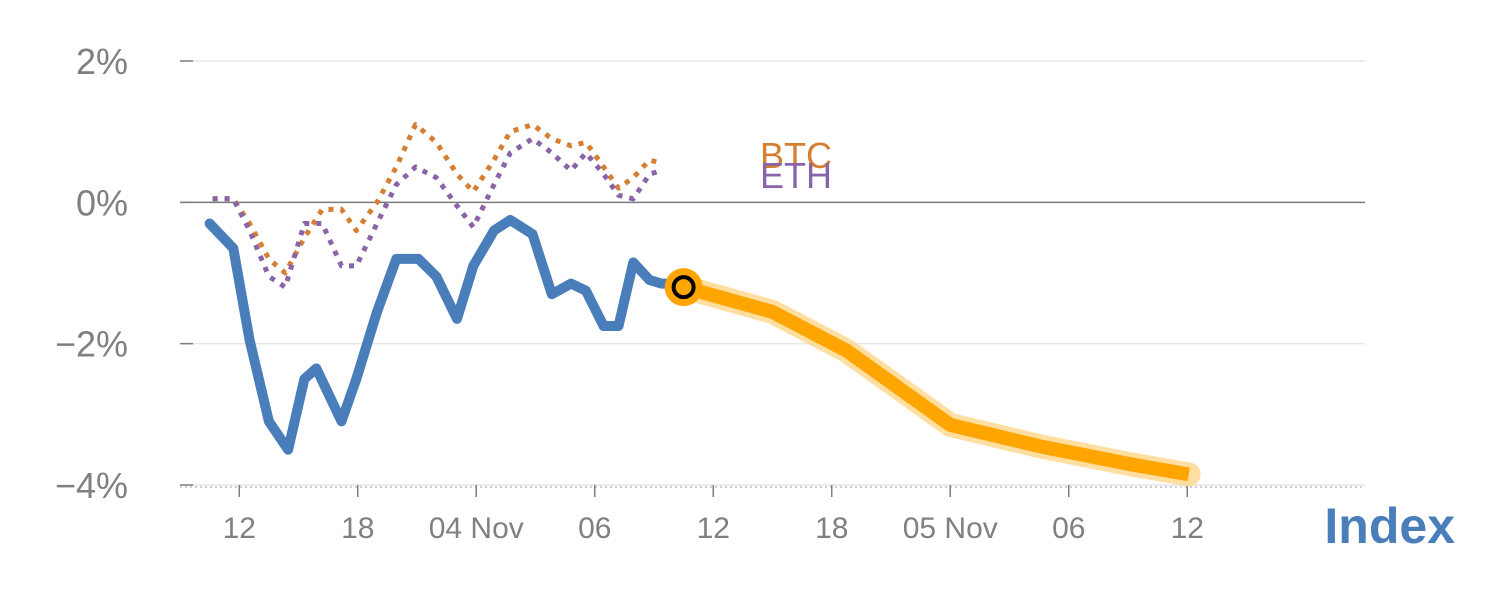  What do you see at coordinates (1389, 526) in the screenshot?
I see `index-label: Index` at bounding box center [1389, 526].